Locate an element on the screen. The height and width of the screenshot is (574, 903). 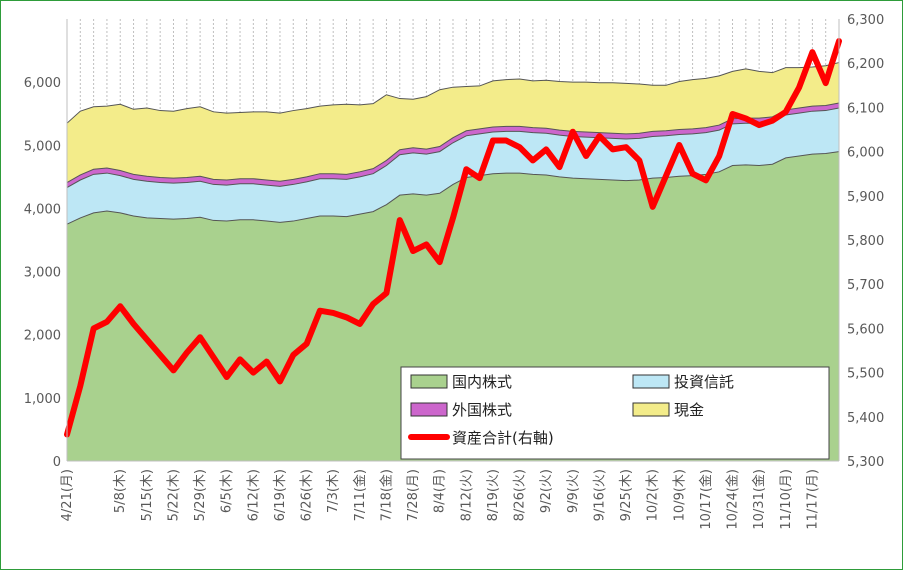
x-tick-label: 5/8(木) is located at coordinates (120, 491).